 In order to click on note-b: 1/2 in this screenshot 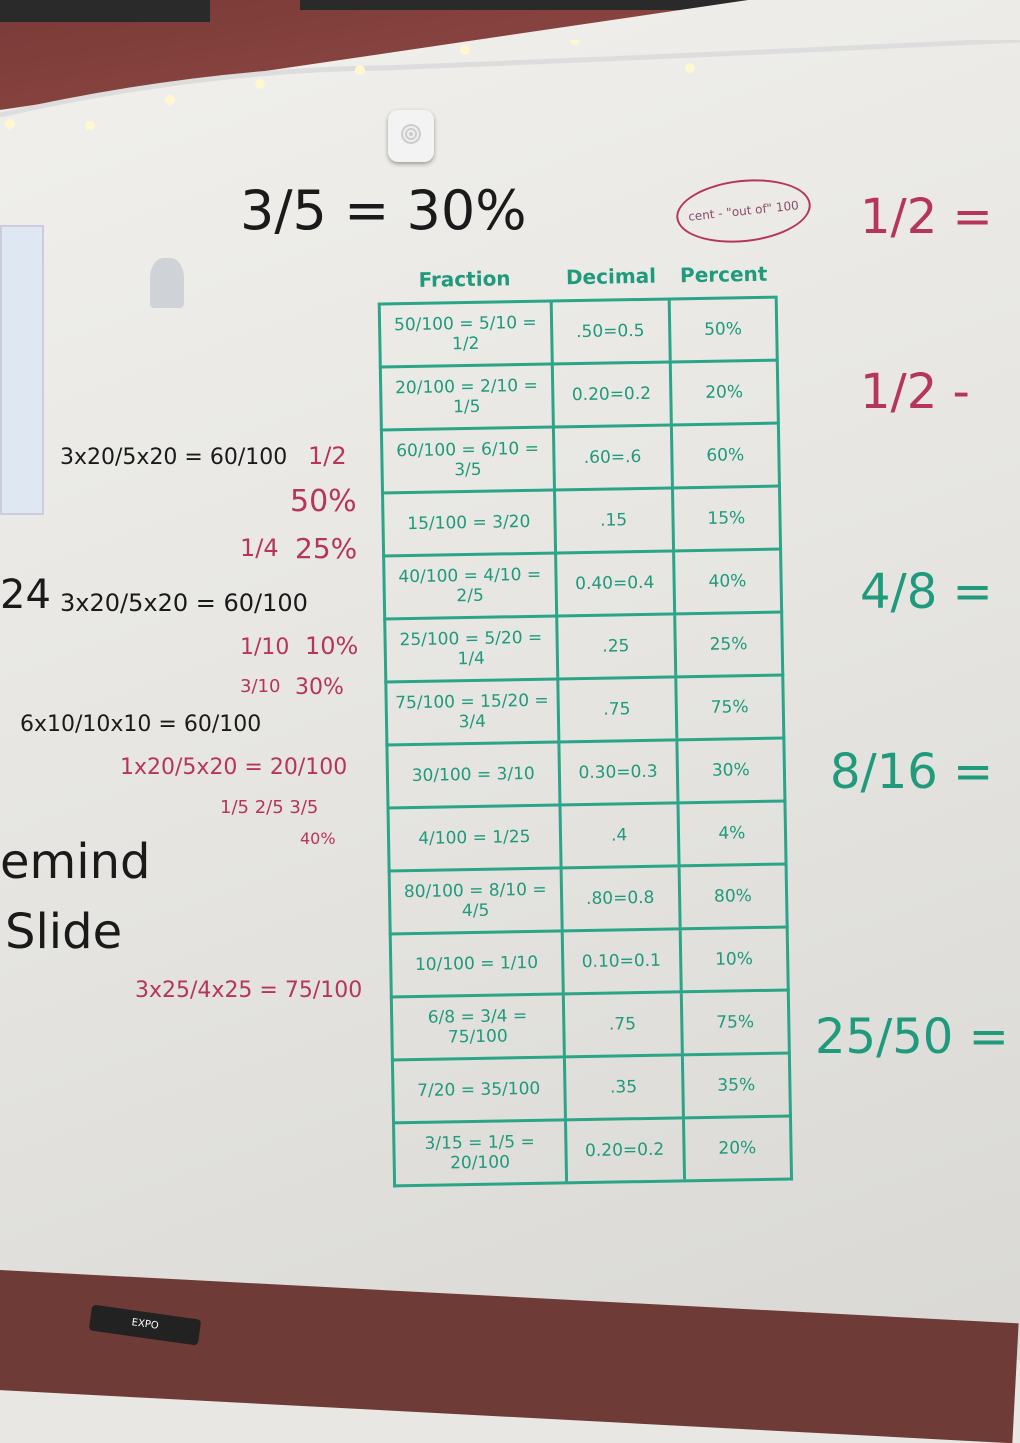, I will do `click(327, 456)`.